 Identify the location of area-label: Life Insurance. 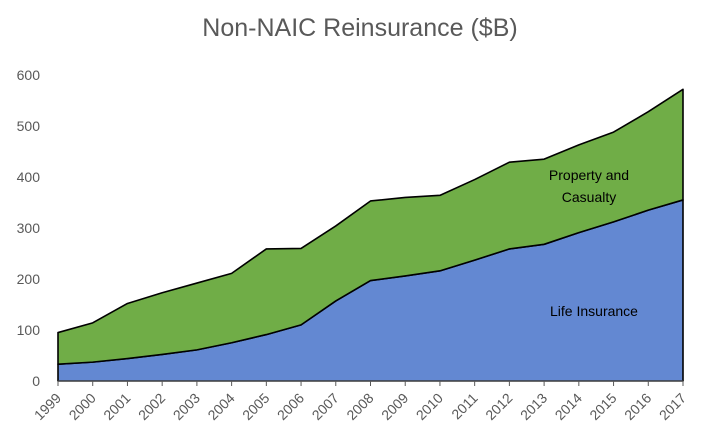
(594, 311).